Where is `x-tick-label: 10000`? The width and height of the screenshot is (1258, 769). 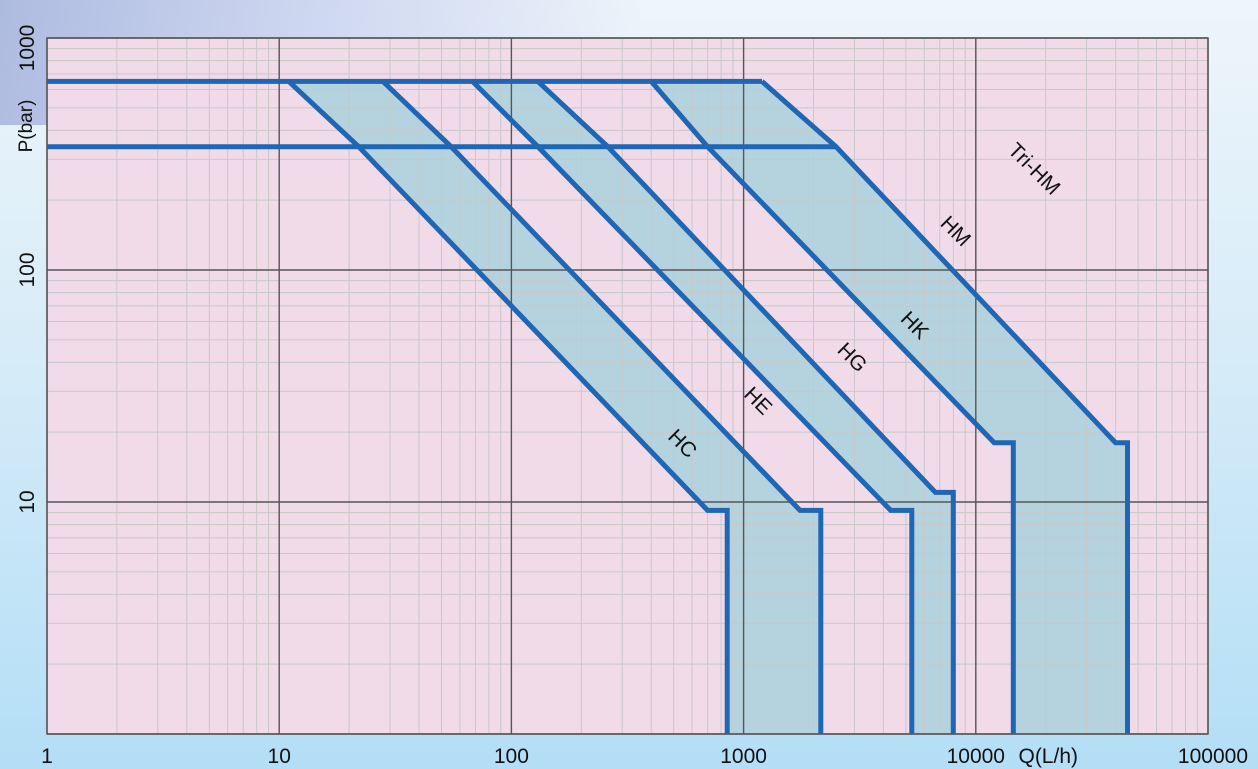 x-tick-label: 10000 is located at coordinates (976, 756).